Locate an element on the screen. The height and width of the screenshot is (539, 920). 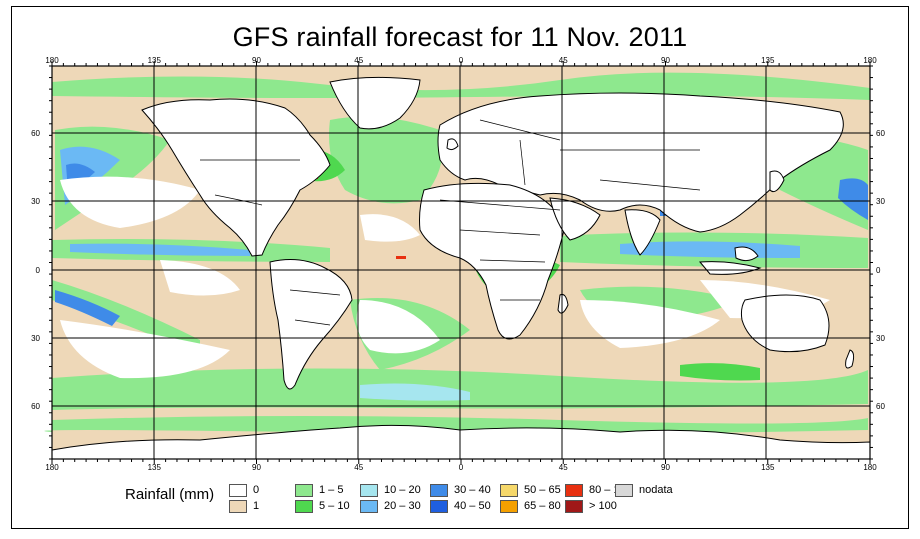
british-isles is located at coordinates (452, 144).